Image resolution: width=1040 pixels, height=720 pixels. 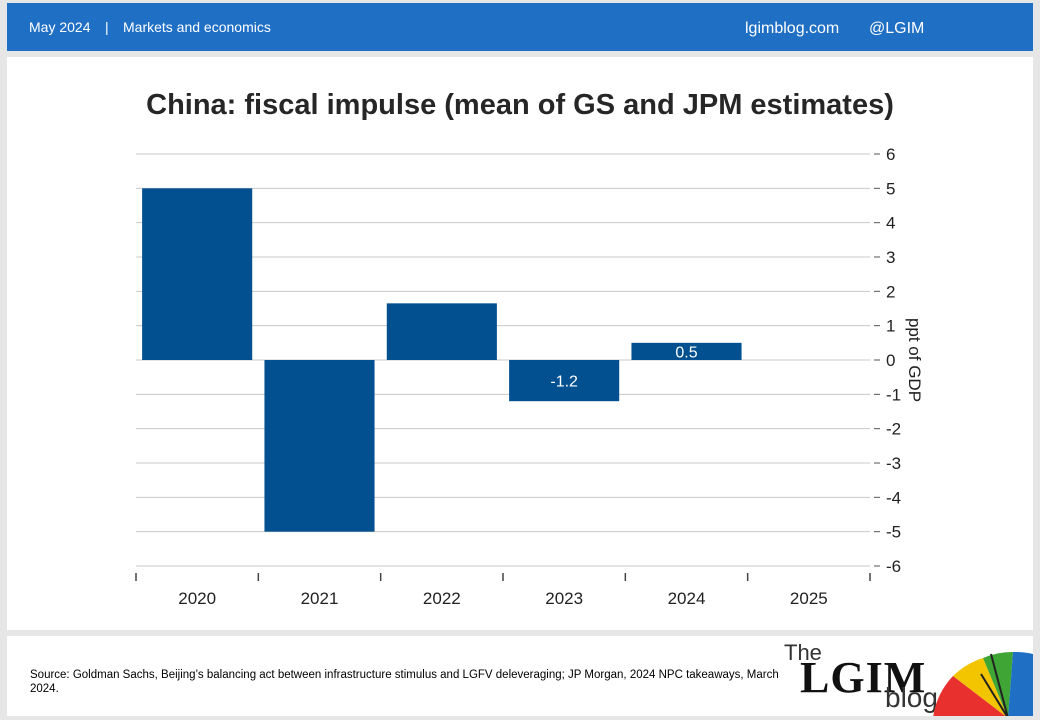 What do you see at coordinates (893, 532) in the screenshot?
I see `y-tick-label: -5` at bounding box center [893, 532].